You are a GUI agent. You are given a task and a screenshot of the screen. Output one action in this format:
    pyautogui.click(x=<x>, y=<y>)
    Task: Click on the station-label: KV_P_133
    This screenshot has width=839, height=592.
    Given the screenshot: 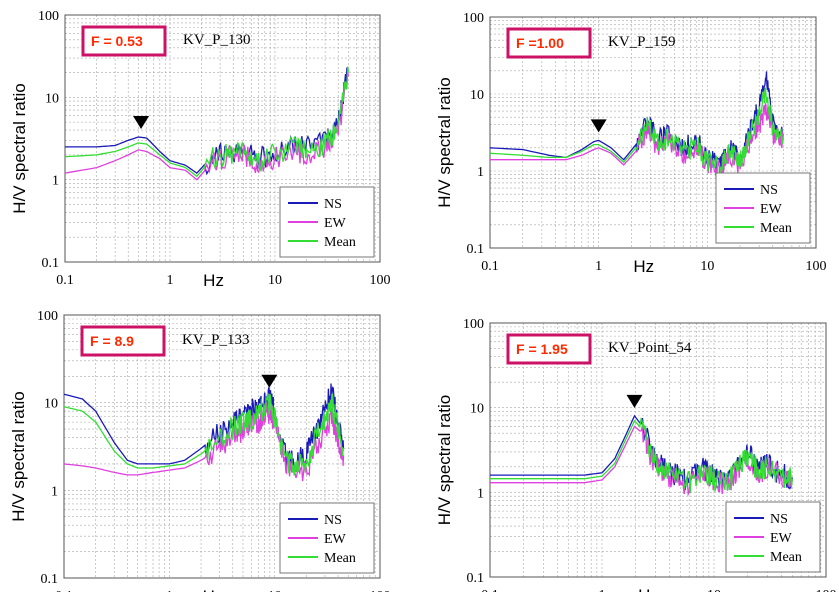 What is the action you would take?
    pyautogui.click(x=216, y=340)
    